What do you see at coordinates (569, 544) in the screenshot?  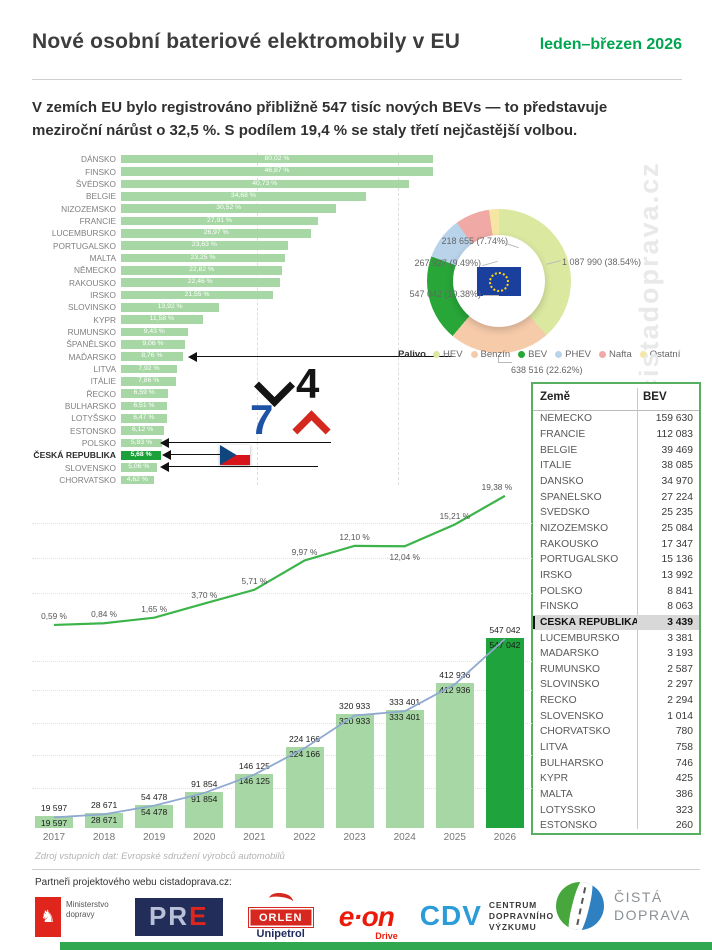 I see `table-cell-country: RAKOUSKO` at bounding box center [569, 544].